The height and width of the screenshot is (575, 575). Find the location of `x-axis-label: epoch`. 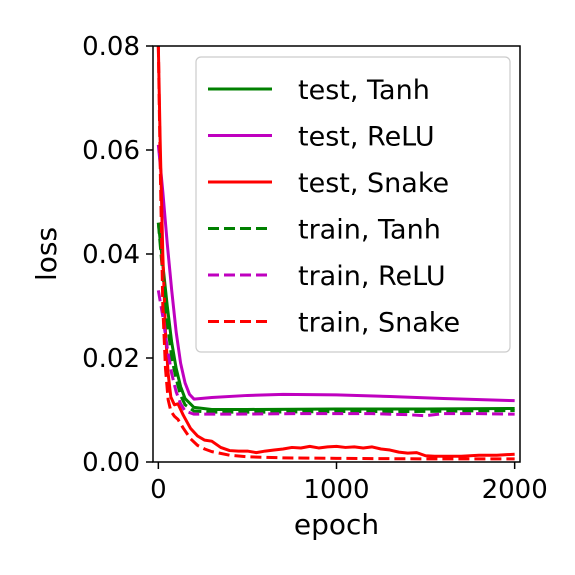

x-axis-label: epoch is located at coordinates (336, 524).